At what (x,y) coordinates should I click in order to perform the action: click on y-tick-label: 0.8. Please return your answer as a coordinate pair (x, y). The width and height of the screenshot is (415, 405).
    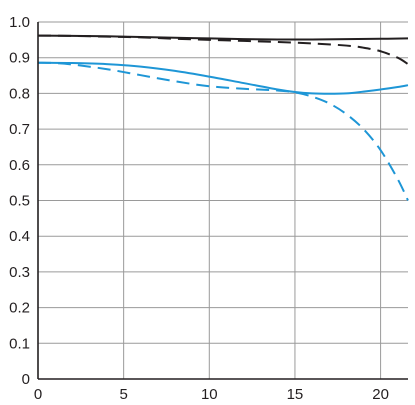
    Looking at the image, I should click on (19, 93).